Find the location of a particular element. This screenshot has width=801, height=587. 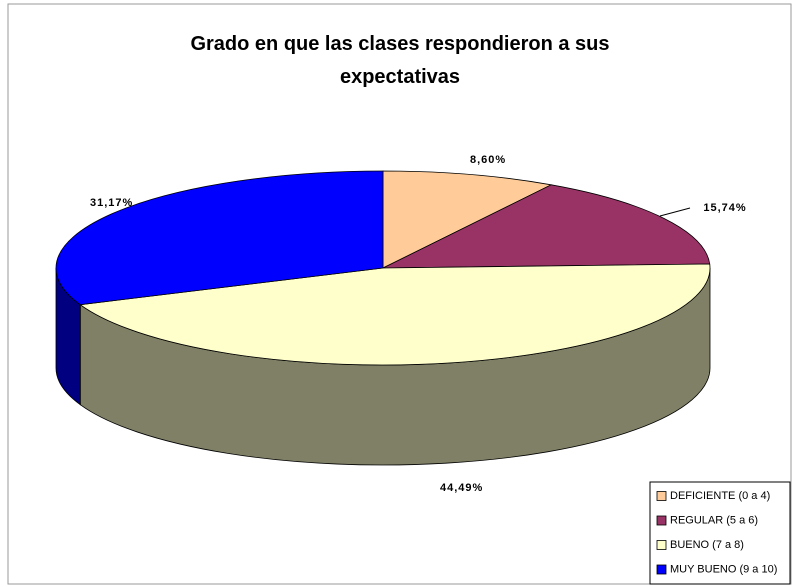

legend-label: DEFICIENTE (0 a 4) is located at coordinates (720, 496).